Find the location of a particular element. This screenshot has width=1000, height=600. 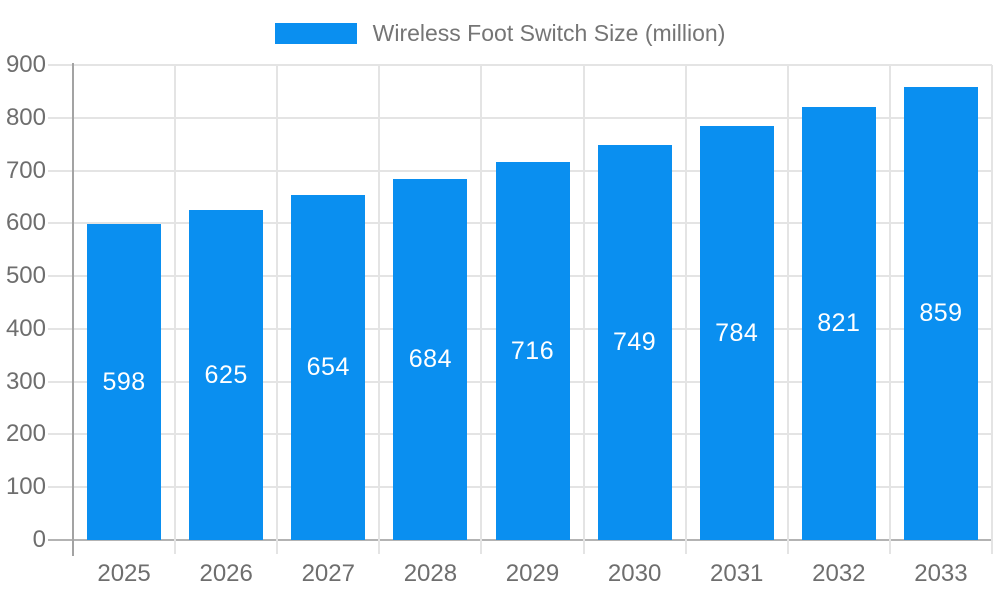

bar-value-label: 716 is located at coordinates (532, 350).